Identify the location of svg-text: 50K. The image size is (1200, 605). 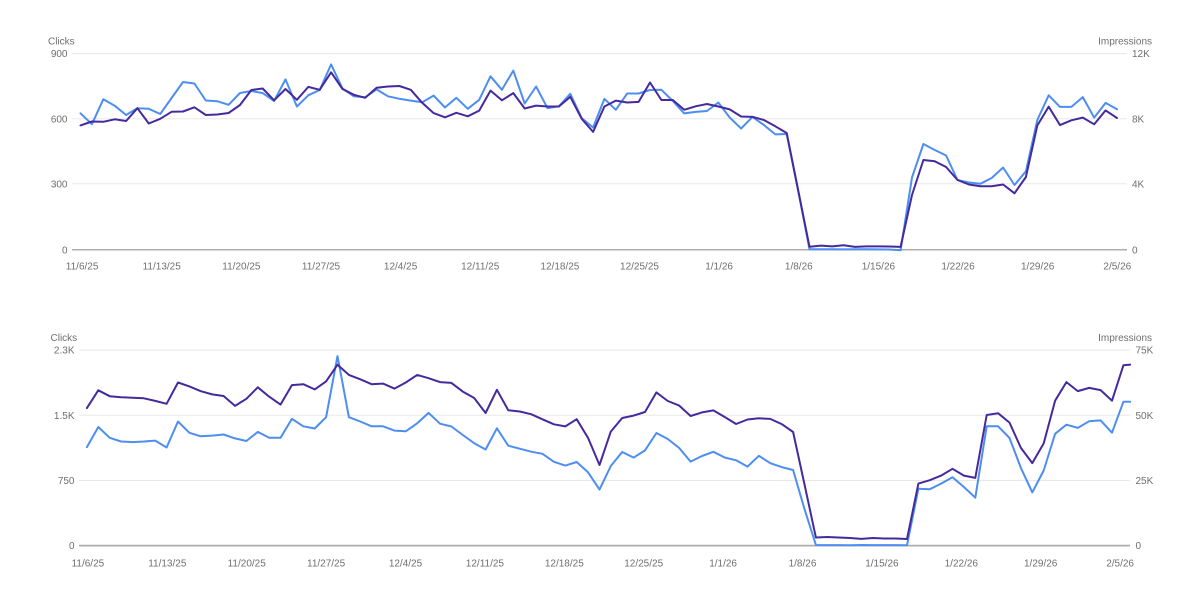
(1145, 416).